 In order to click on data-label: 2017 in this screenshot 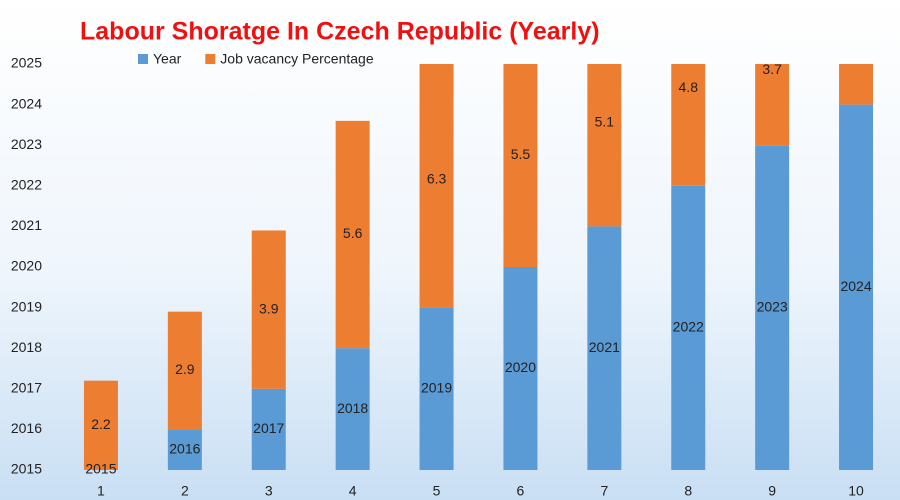, I will do `click(268, 428)`.